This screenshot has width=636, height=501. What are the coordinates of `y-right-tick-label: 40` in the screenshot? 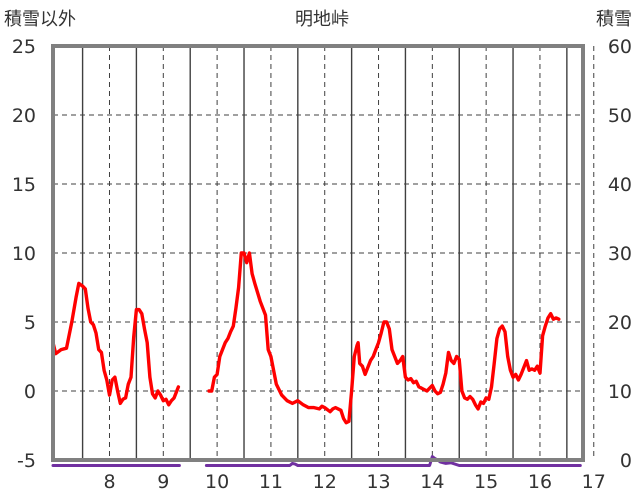 It's located at (620, 185).